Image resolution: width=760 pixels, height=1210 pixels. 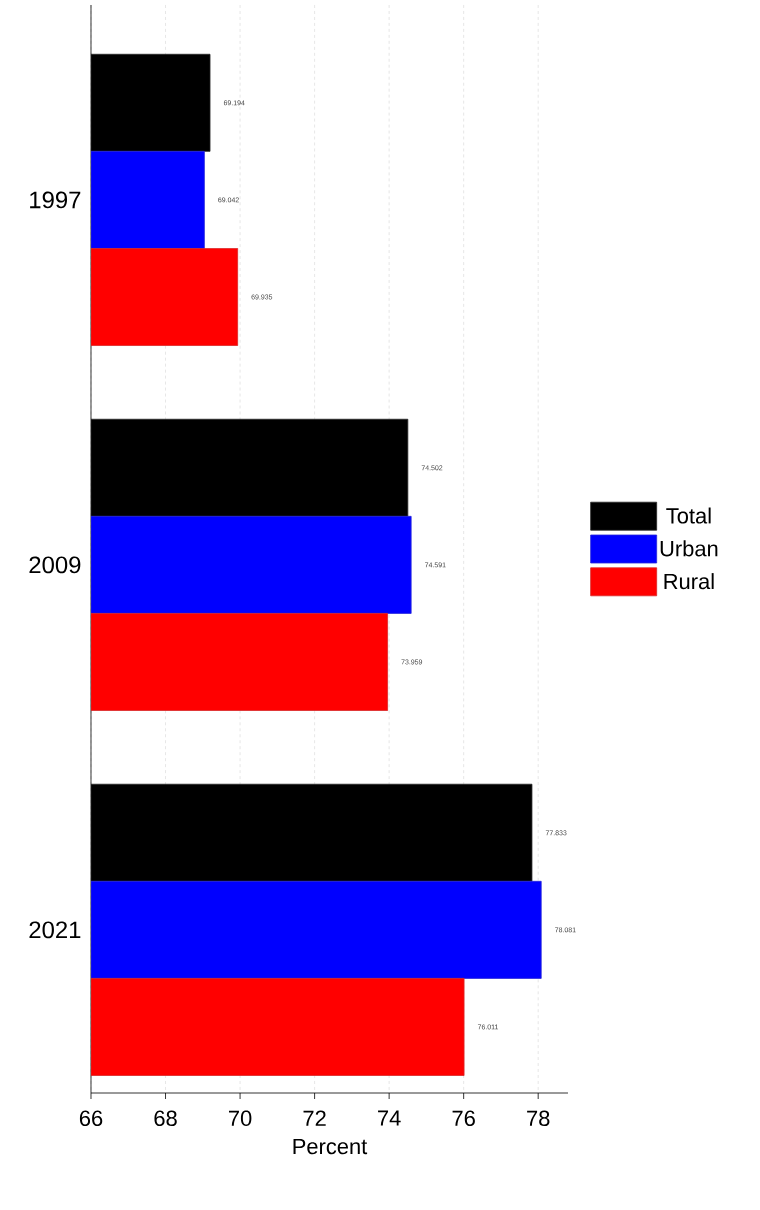 What do you see at coordinates (55, 565) in the screenshot?
I see `y-tick-label: 2009` at bounding box center [55, 565].